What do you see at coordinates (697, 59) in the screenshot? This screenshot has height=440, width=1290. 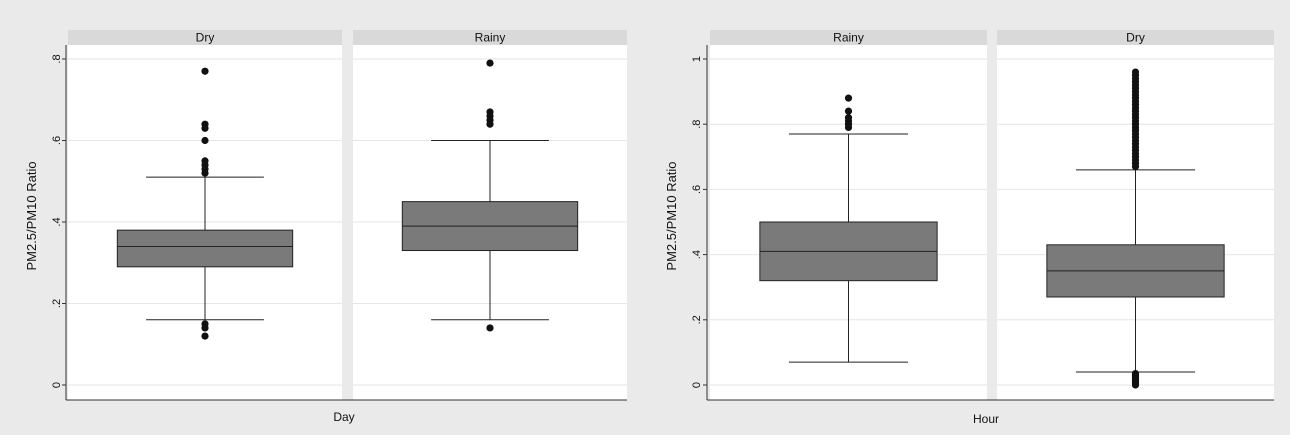 I see `y-tick-label: 1` at bounding box center [697, 59].